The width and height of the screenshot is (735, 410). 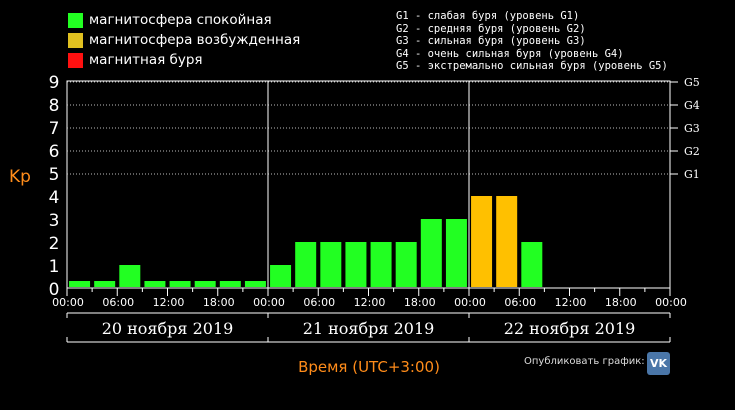 I want to click on y-tick-label-7: 7, so click(x=54, y=129).